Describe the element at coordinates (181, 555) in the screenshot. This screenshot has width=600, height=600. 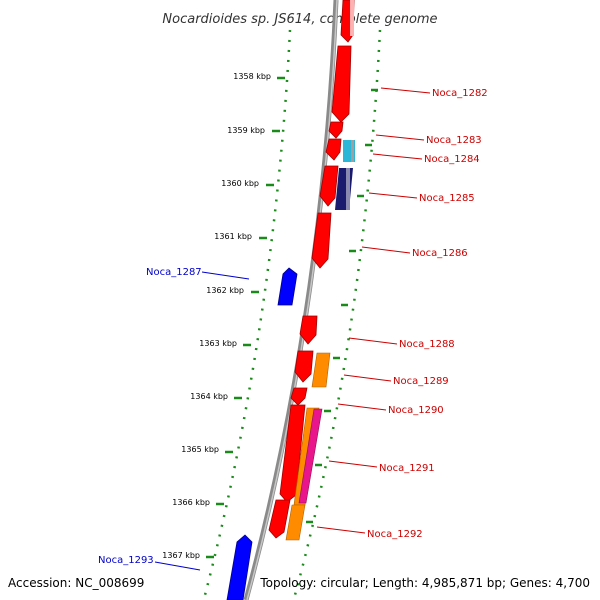
I see `kbp-label: 1367 kbp` at that location.